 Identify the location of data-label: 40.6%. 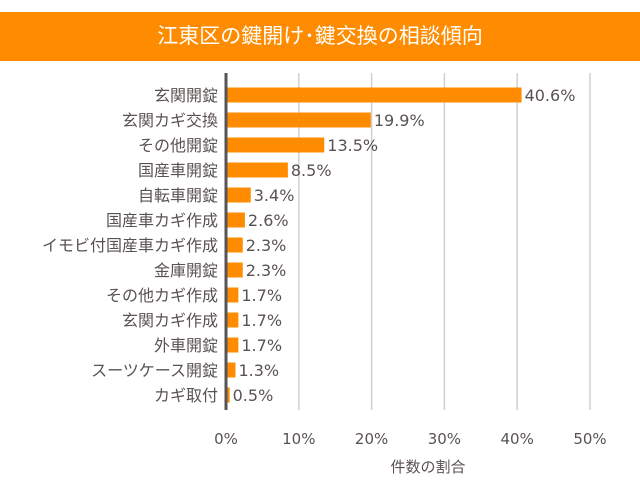
(550, 95).